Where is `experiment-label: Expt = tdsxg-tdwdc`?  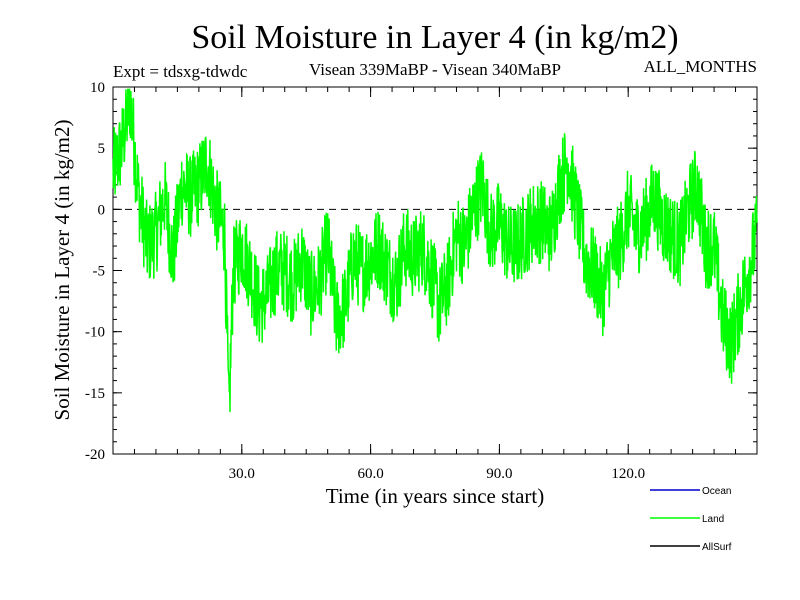 experiment-label: Expt = tdsxg-tdwdc is located at coordinates (180, 71).